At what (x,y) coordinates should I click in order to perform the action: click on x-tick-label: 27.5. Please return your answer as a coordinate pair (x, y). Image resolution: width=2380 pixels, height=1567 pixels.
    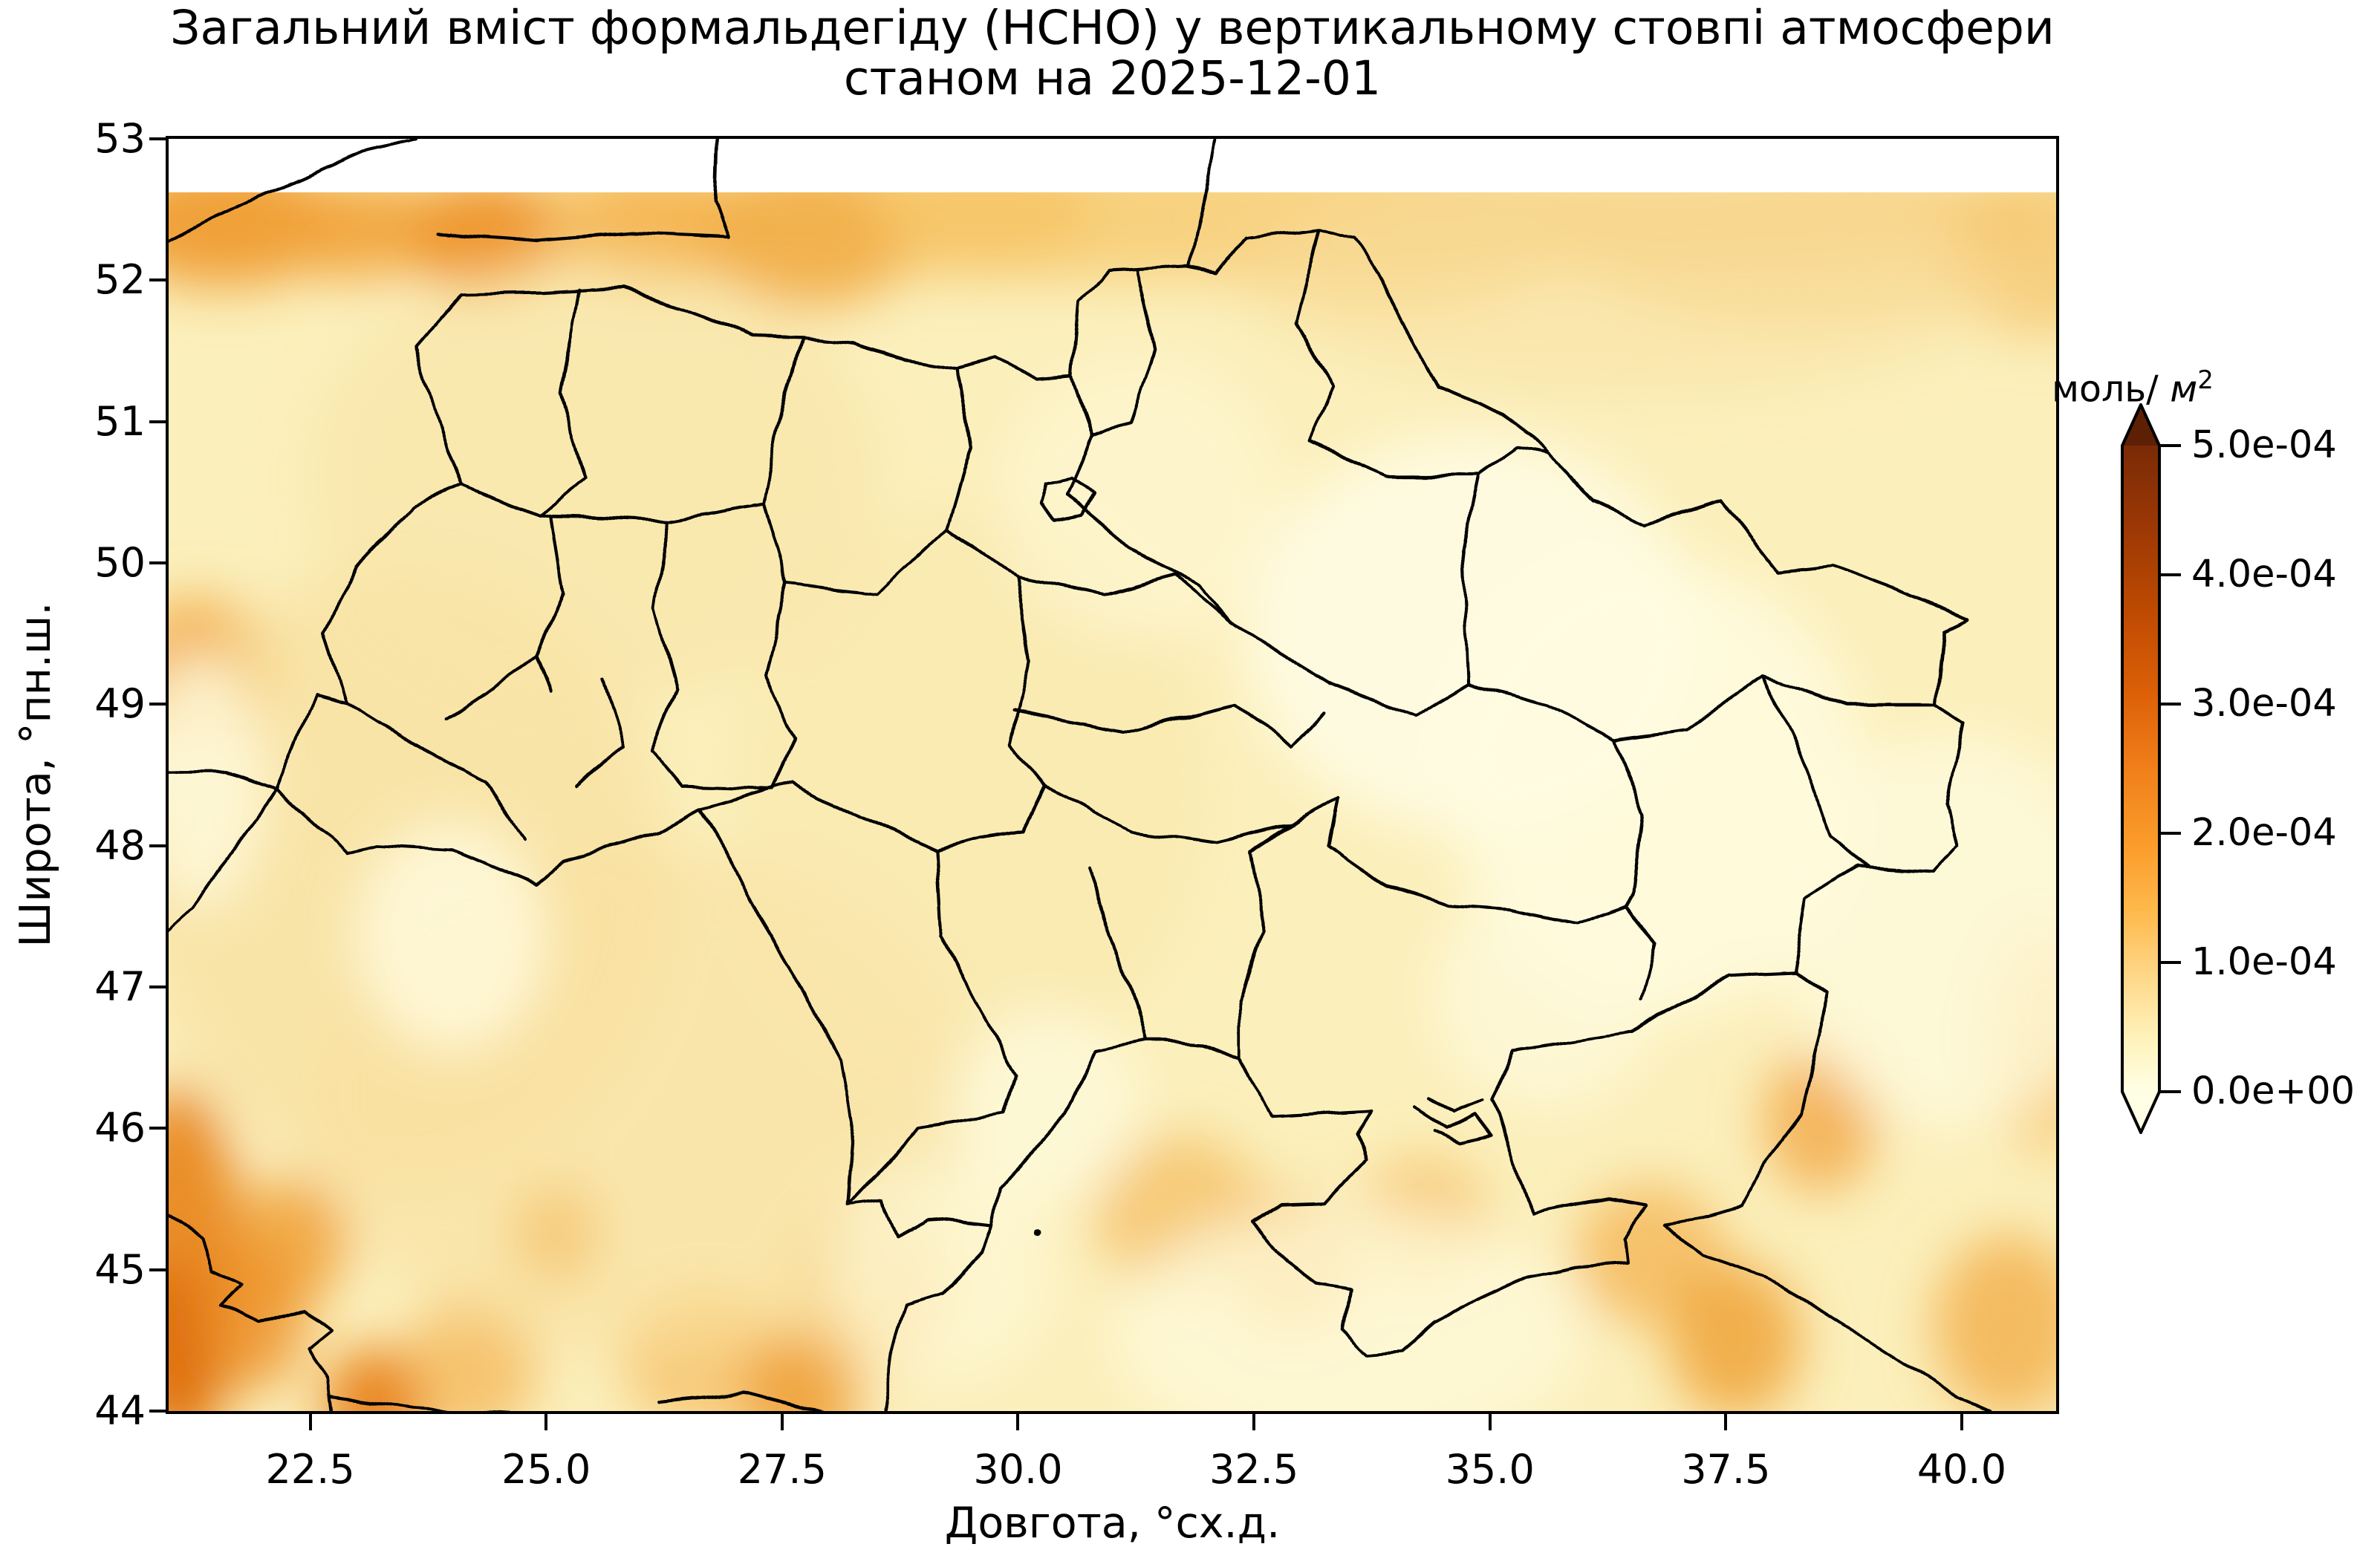
    Looking at the image, I should click on (782, 1469).